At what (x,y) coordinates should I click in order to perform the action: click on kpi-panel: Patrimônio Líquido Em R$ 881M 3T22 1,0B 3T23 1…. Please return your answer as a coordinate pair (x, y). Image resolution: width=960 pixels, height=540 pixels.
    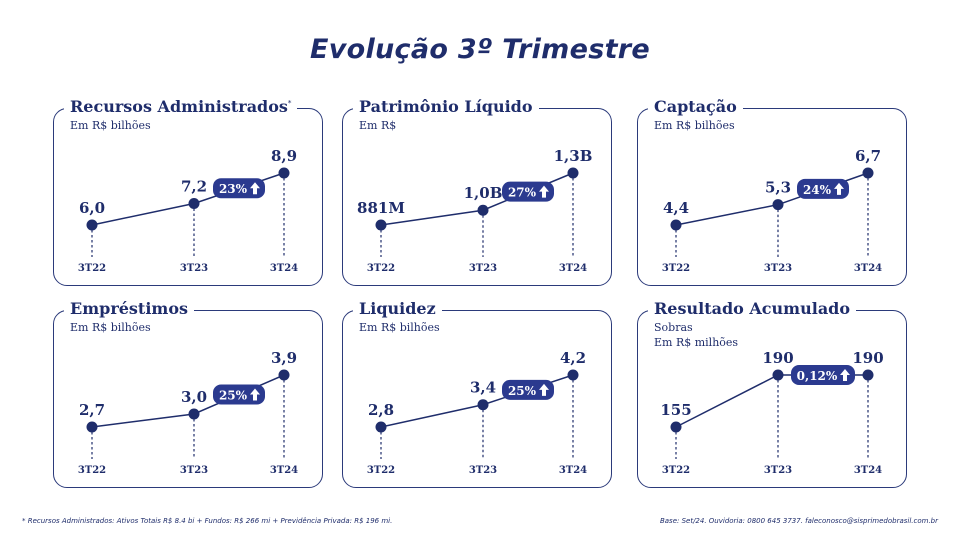
    Looking at the image, I should click on (477, 191).